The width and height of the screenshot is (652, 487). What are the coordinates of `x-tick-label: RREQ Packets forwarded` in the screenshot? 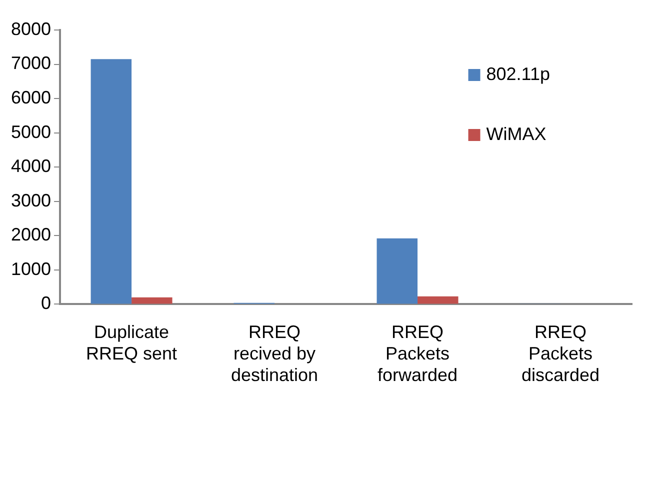 It's located at (417, 354).